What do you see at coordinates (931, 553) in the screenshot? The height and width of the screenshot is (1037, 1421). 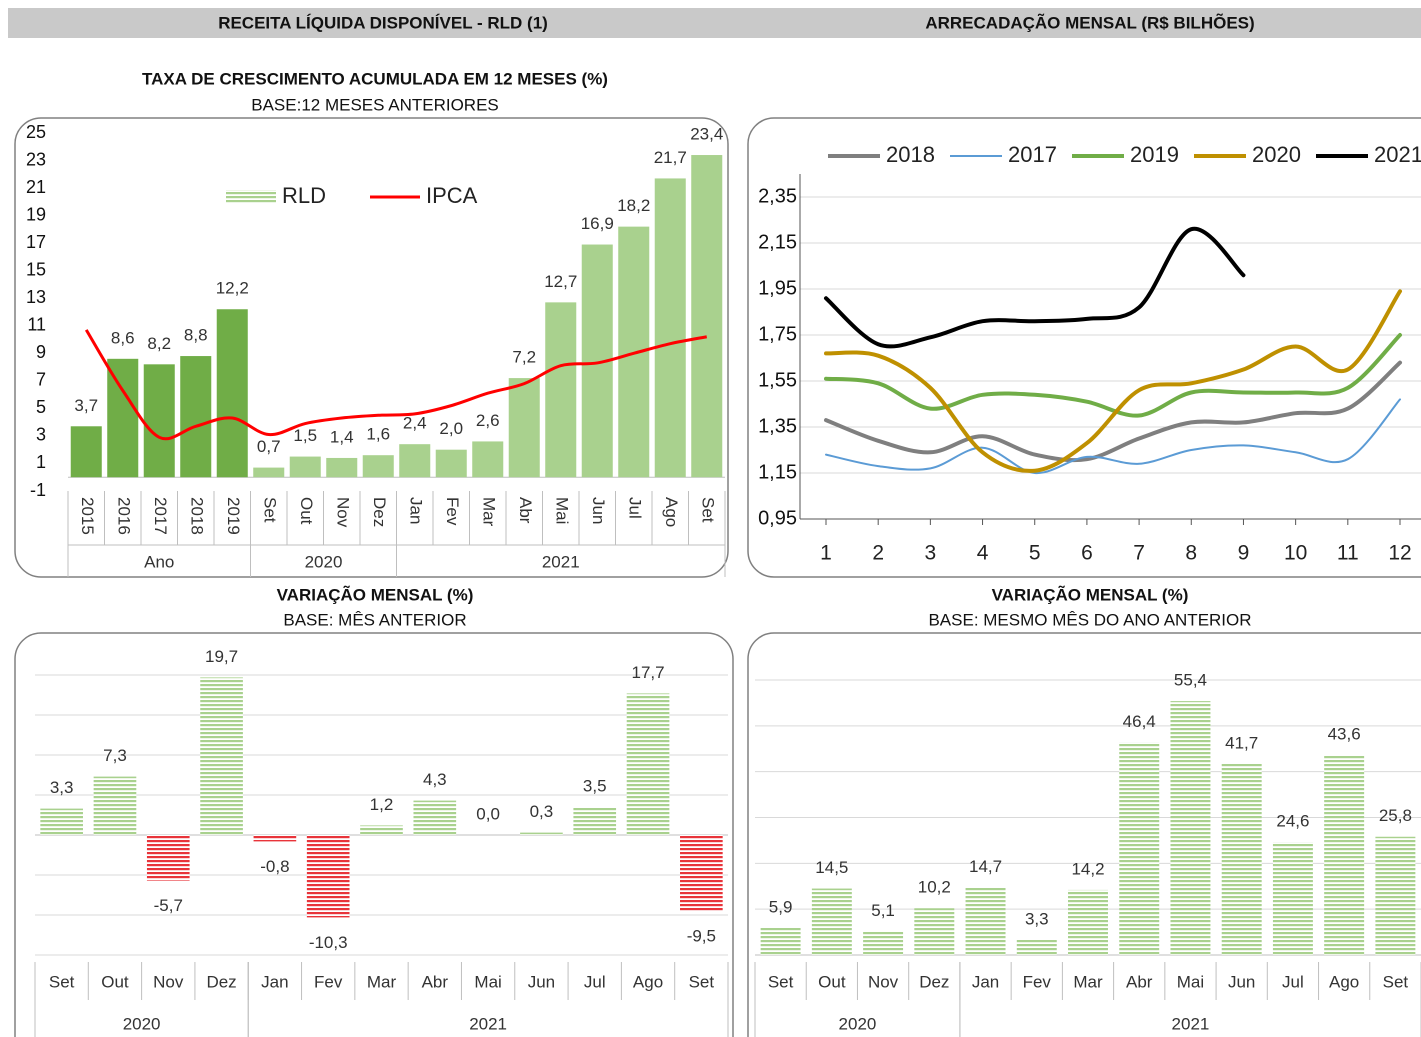 I see `x-tick-label: 3` at bounding box center [931, 553].